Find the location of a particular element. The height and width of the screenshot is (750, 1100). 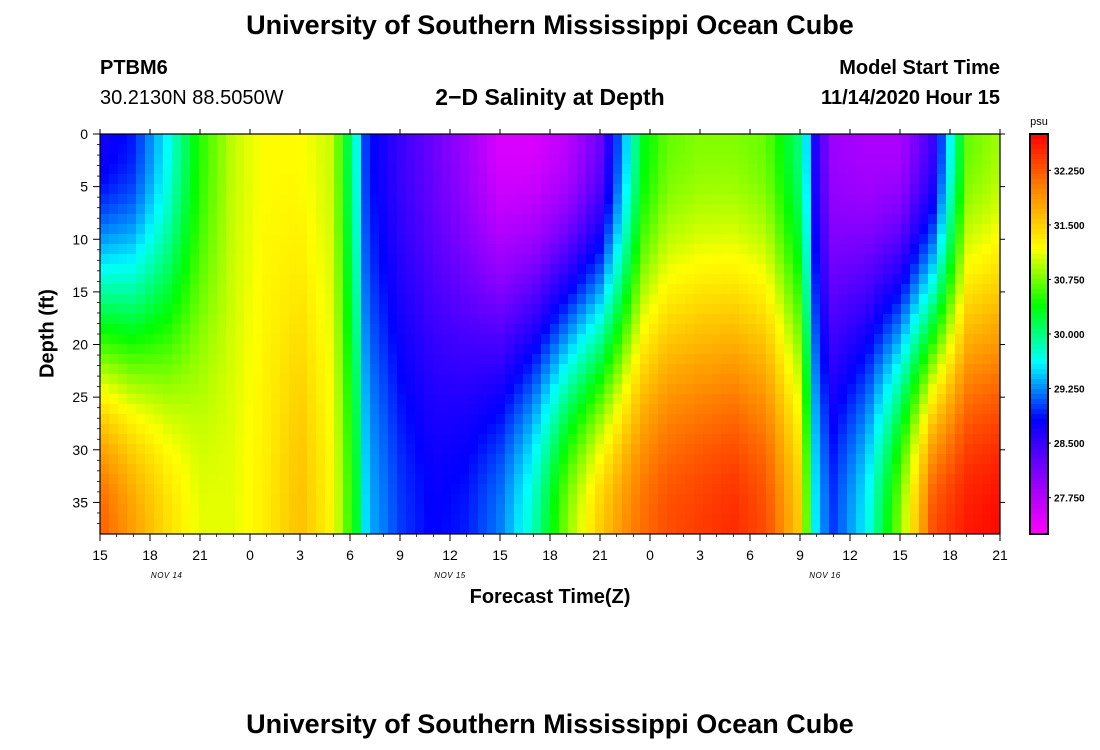

colorbar-tick-label: 30.750 is located at coordinates (1069, 280).